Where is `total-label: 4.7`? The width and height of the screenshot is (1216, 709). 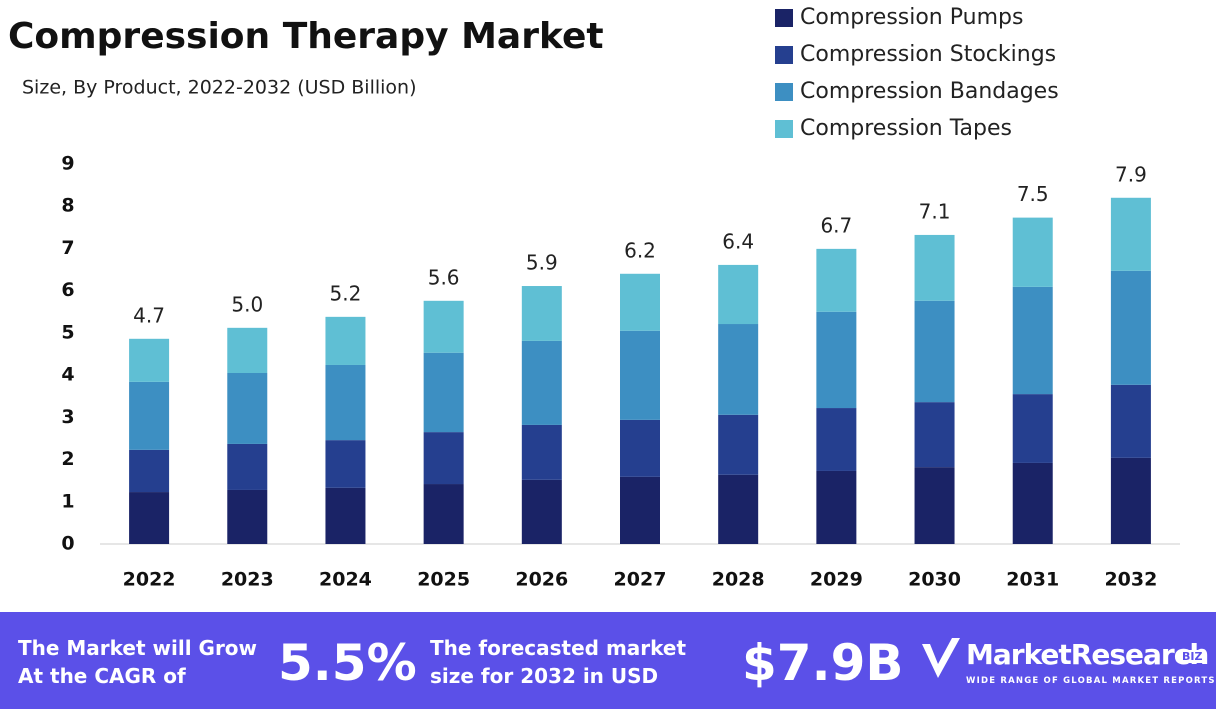
total-label: 4.7 is located at coordinates (149, 315).